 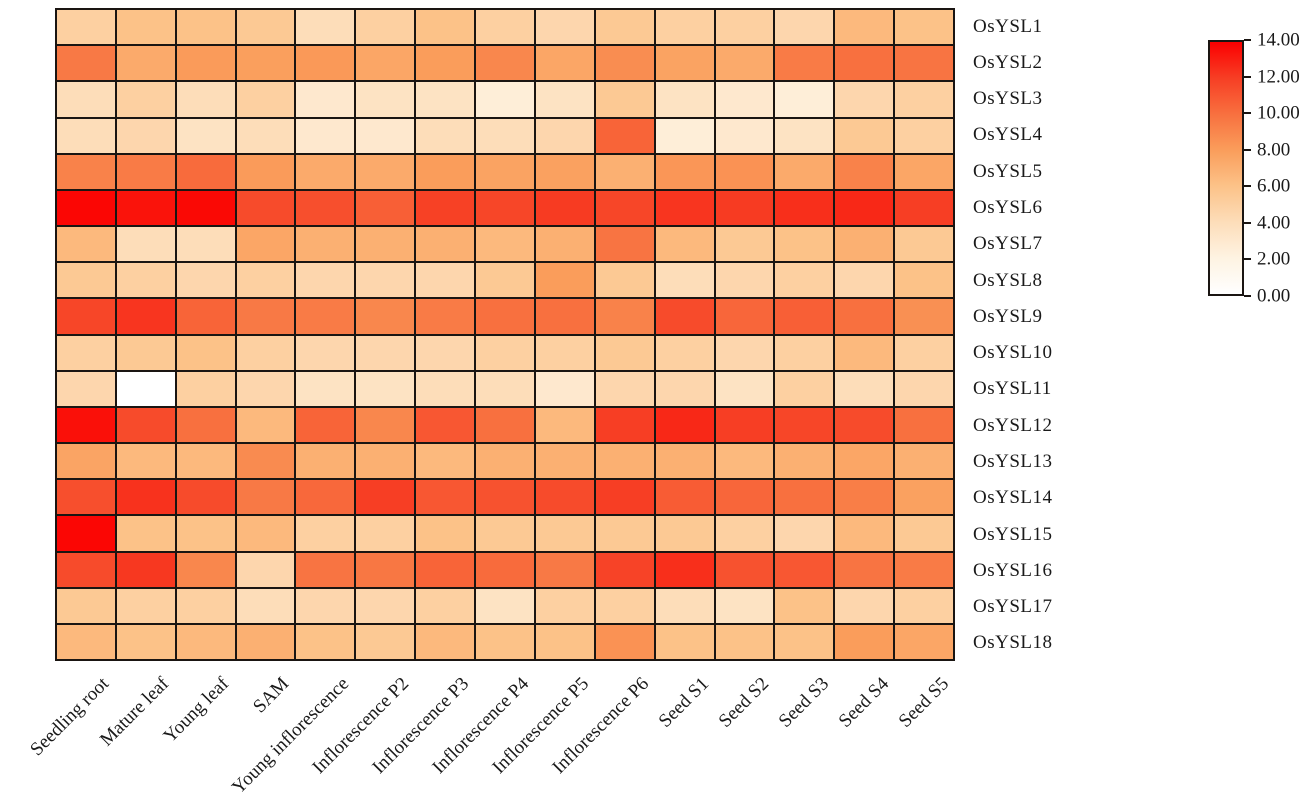 I want to click on colorbar-tick-label: 6.00, so click(x=1274, y=186).